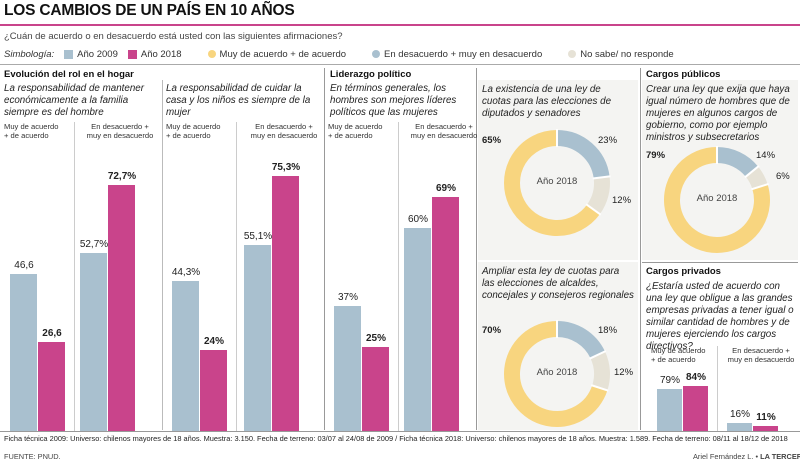 The image size is (800, 462). Describe the element at coordinates (557, 372) in the screenshot. I see `donut-2-center-label: Año 2018` at that location.